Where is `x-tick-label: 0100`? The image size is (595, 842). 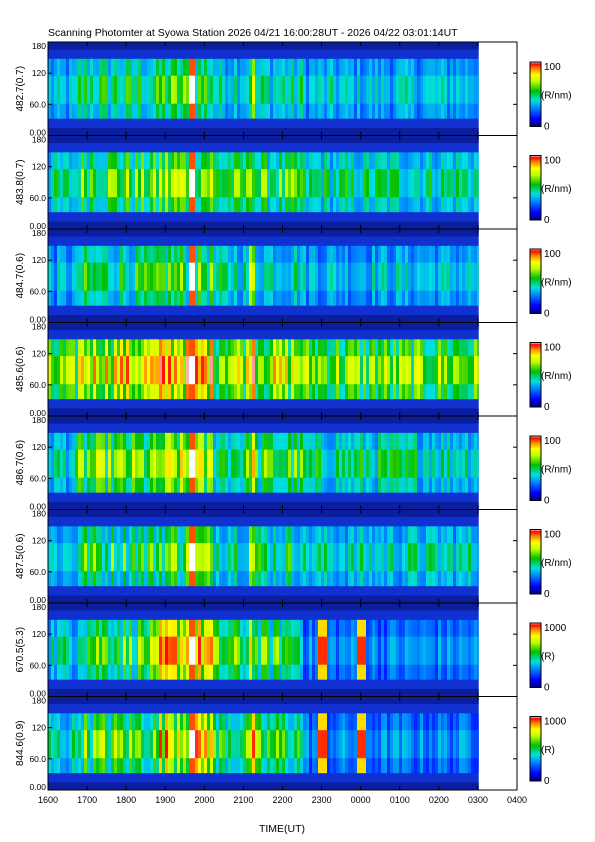
x-tick-label: 0100 is located at coordinates (400, 800).